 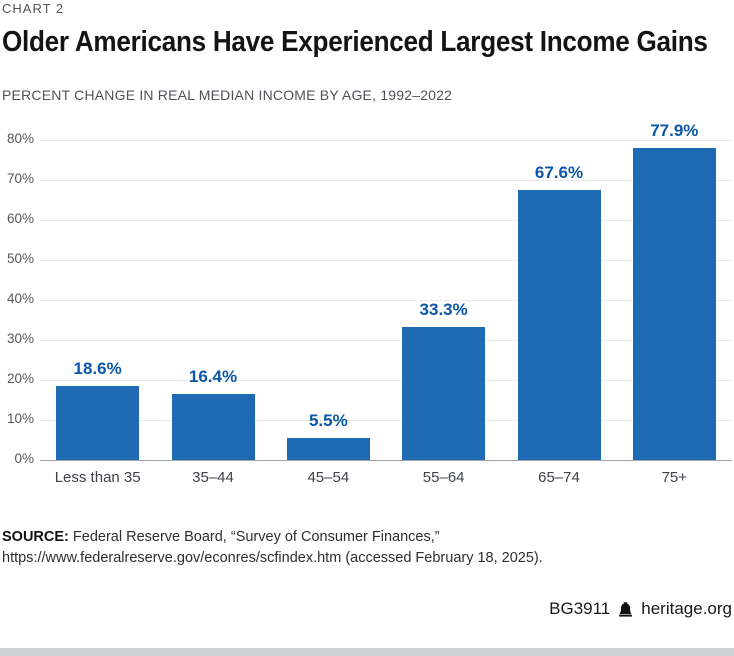 I want to click on x-tick-label: 65–74, so click(x=559, y=477).